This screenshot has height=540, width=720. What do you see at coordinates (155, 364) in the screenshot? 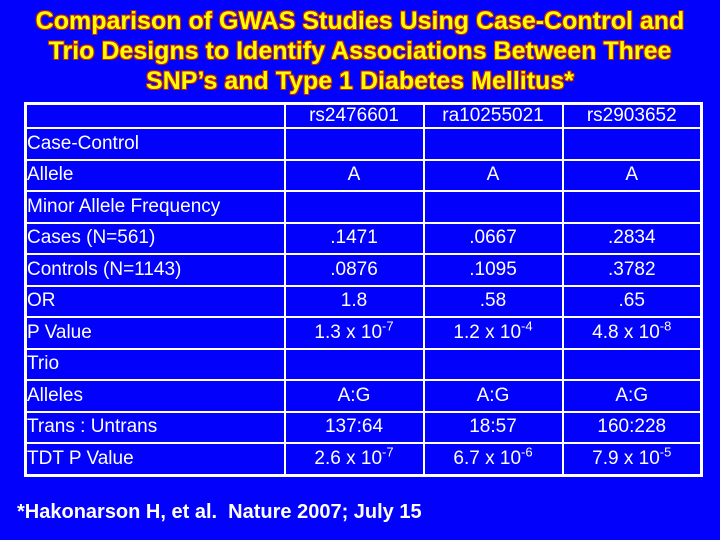
I see `row-label: Trio` at bounding box center [155, 364].